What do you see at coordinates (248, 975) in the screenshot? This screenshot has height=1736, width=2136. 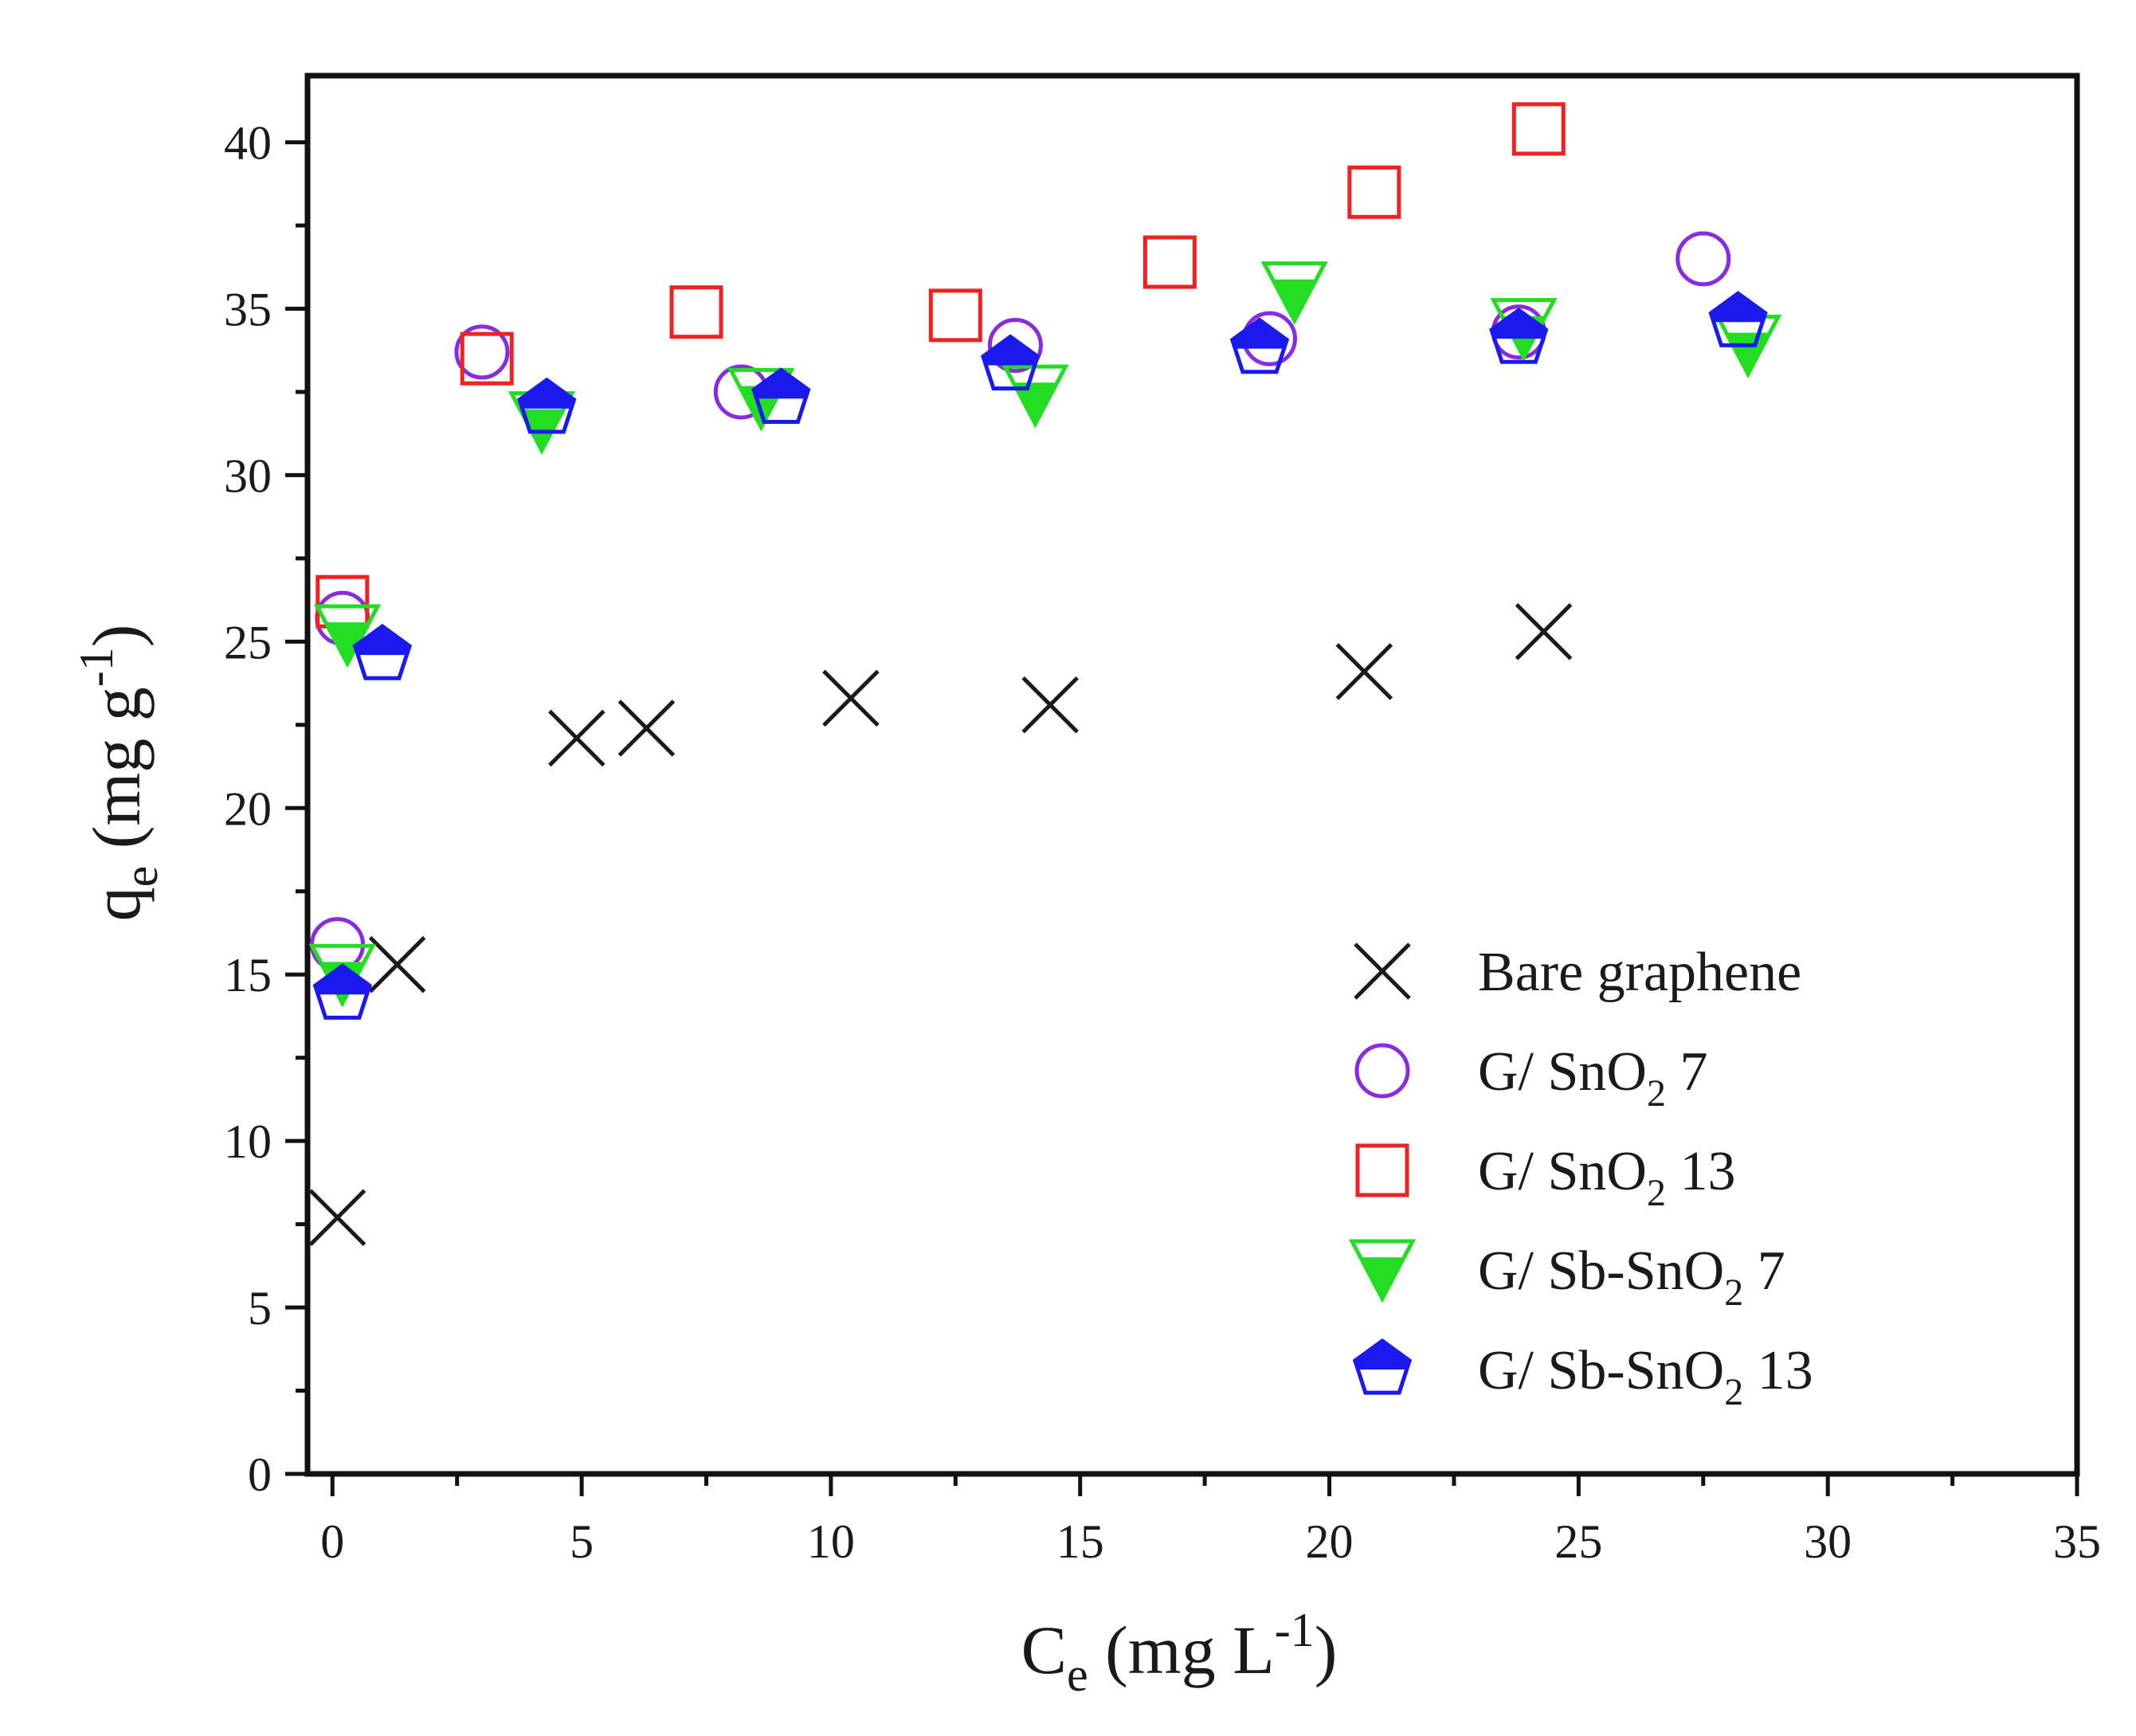 I see `y-tick-label: 15` at bounding box center [248, 975].